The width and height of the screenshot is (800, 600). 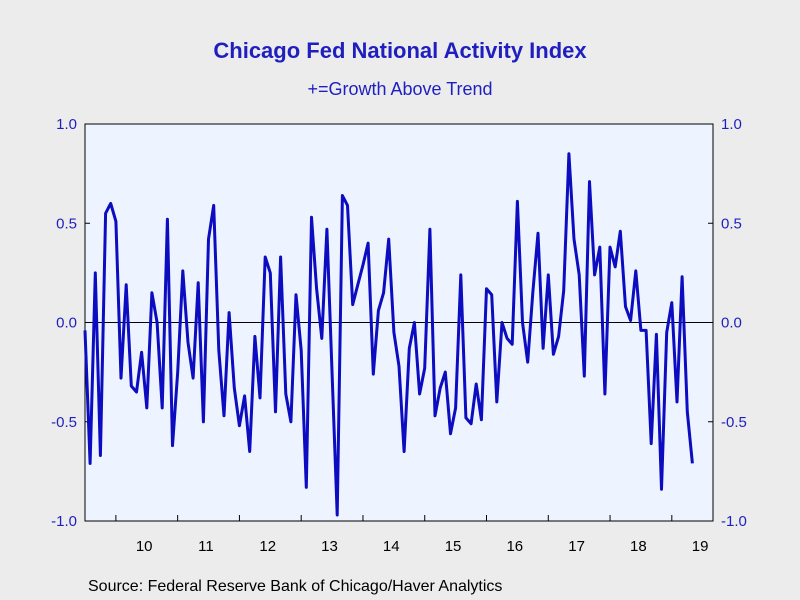 What do you see at coordinates (734, 521) in the screenshot?
I see `y-tick-label-right: -1.0` at bounding box center [734, 521].